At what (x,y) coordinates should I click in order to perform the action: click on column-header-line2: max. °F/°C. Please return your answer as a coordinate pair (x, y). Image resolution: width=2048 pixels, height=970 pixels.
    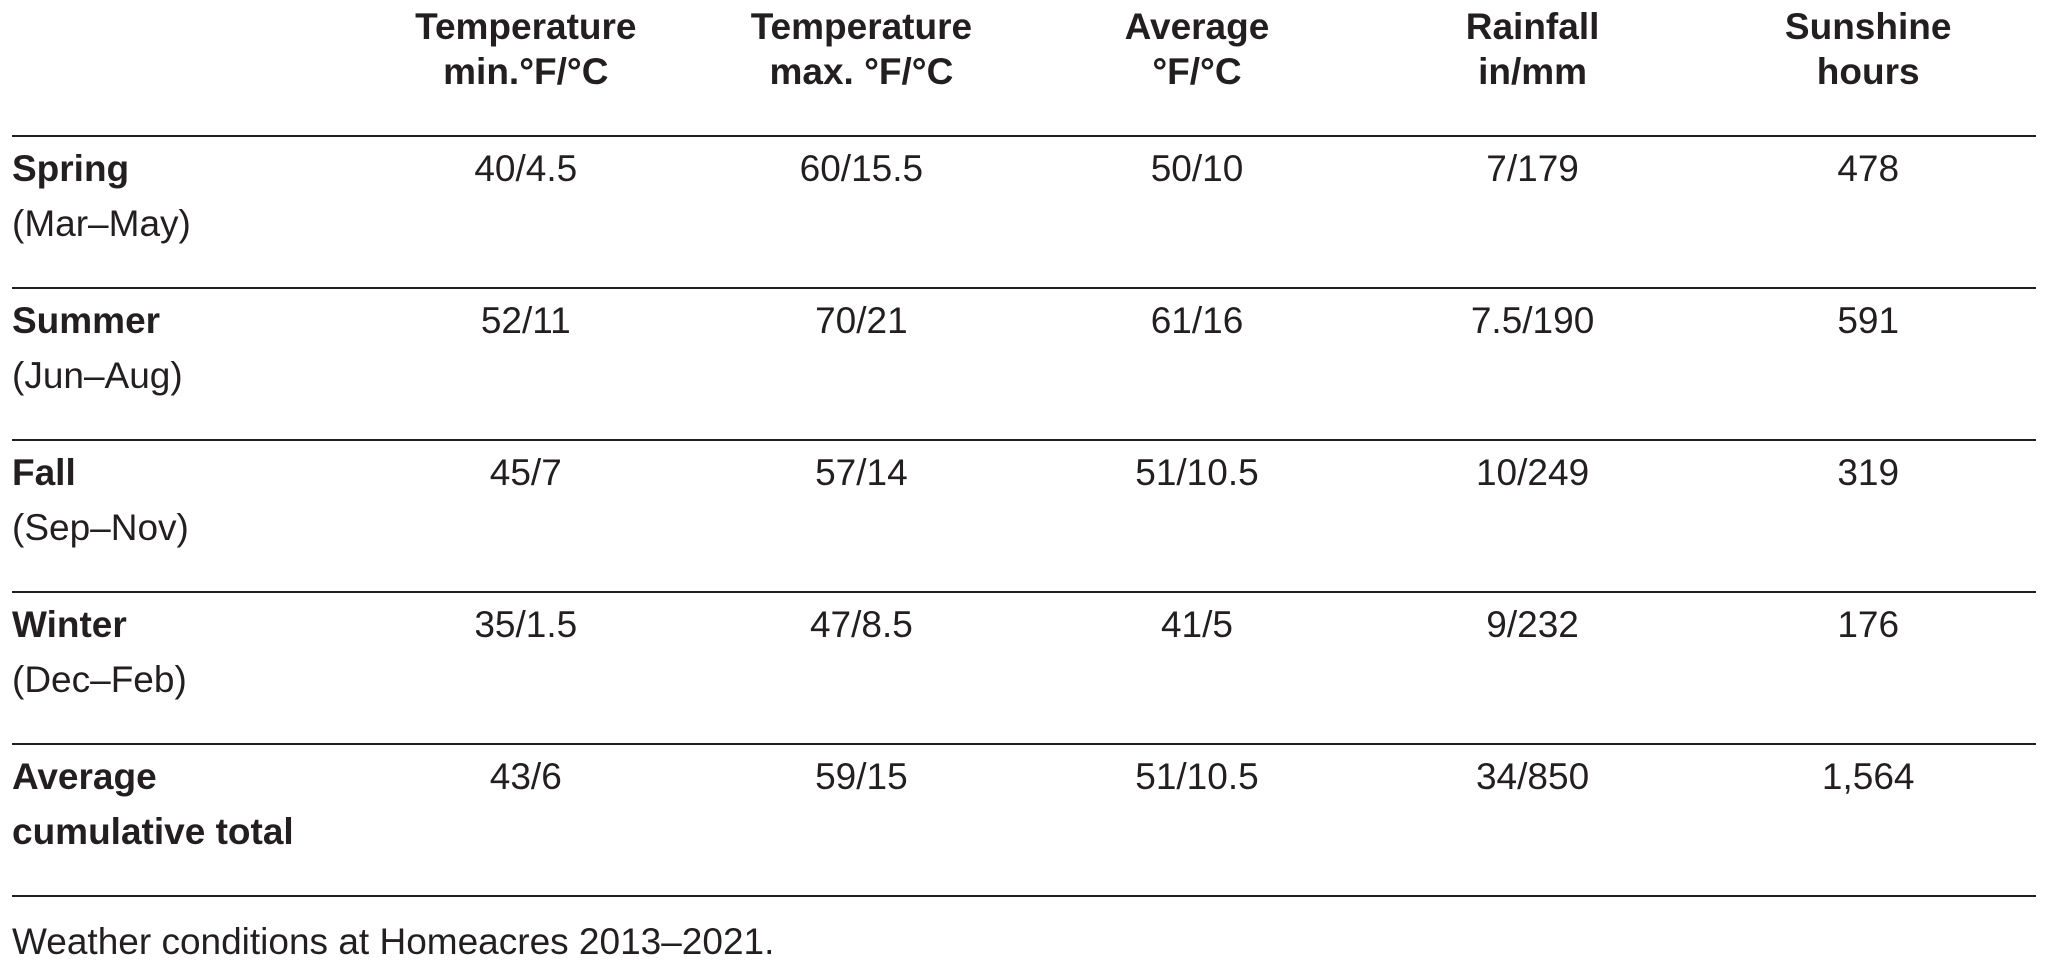
    Looking at the image, I should click on (861, 71).